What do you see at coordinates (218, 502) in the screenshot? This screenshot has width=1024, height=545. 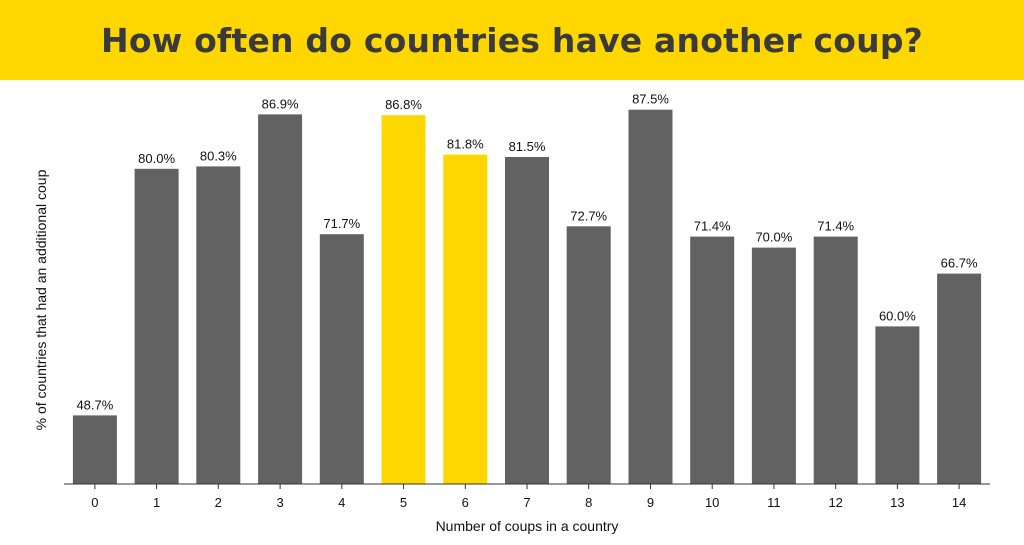 I see `x-tick-label-2: 2` at bounding box center [218, 502].